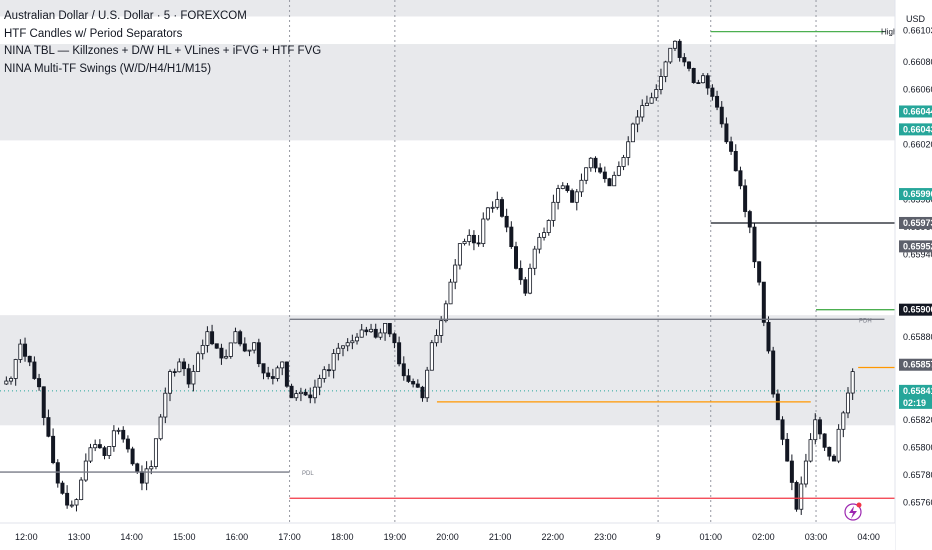 The width and height of the screenshot is (932, 550). What do you see at coordinates (917, 30) in the screenshot?
I see `y-tick-0.66103: 0.66103` at bounding box center [917, 30].